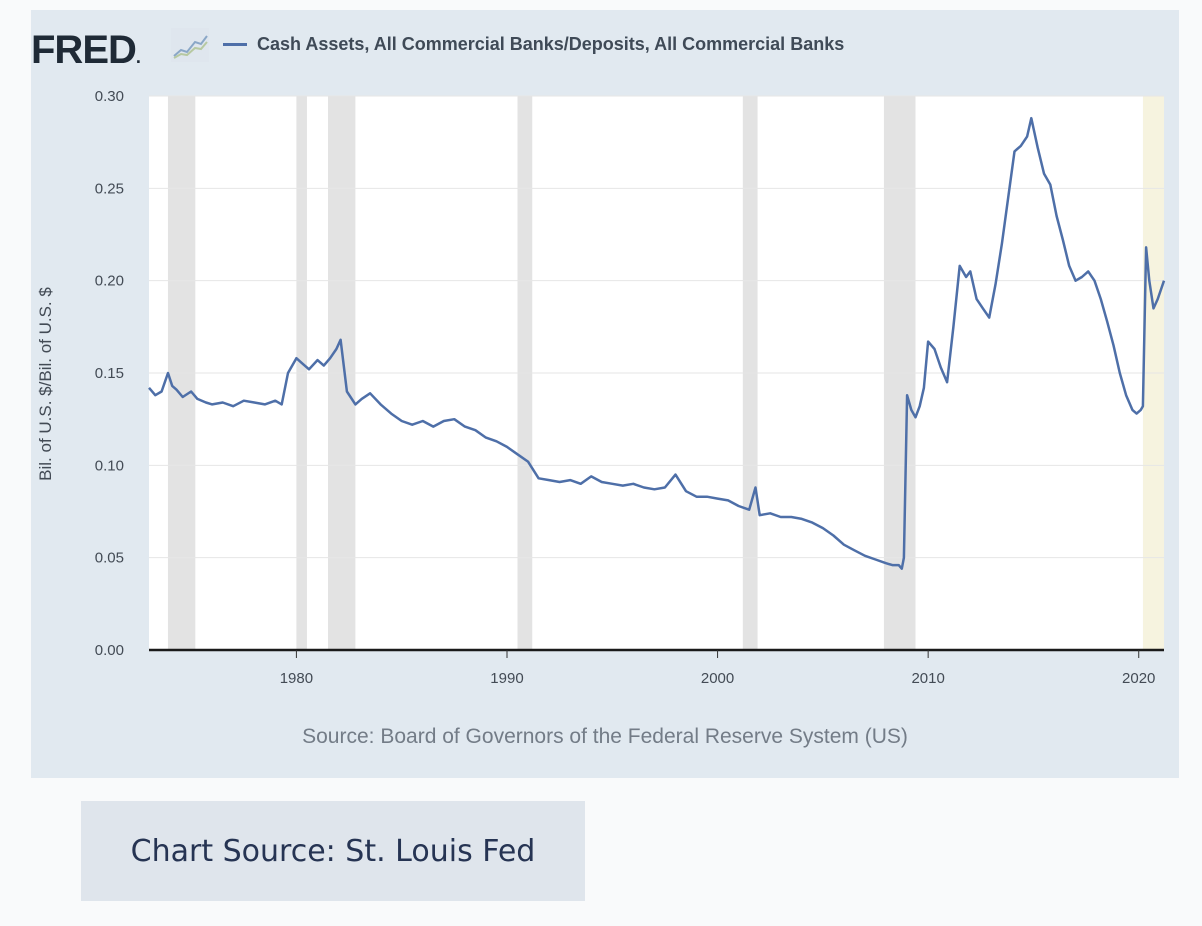 This screenshot has height=926, width=1202. I want to click on y-tick-label: 0.00, so click(109, 650).